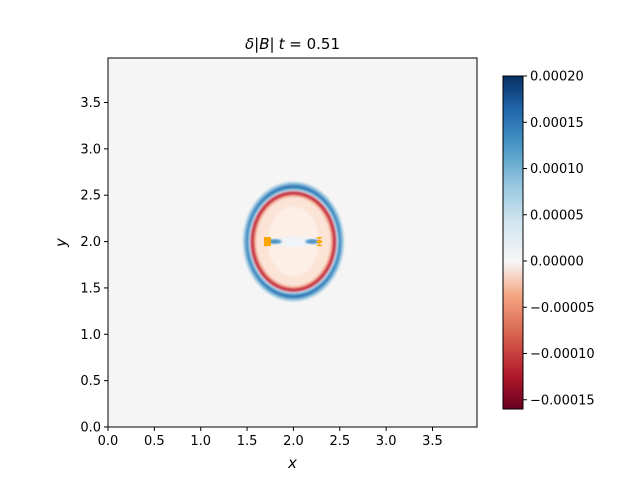 The width and height of the screenshot is (640, 484). I want to click on x-tick-label: 3.5, so click(432, 441).